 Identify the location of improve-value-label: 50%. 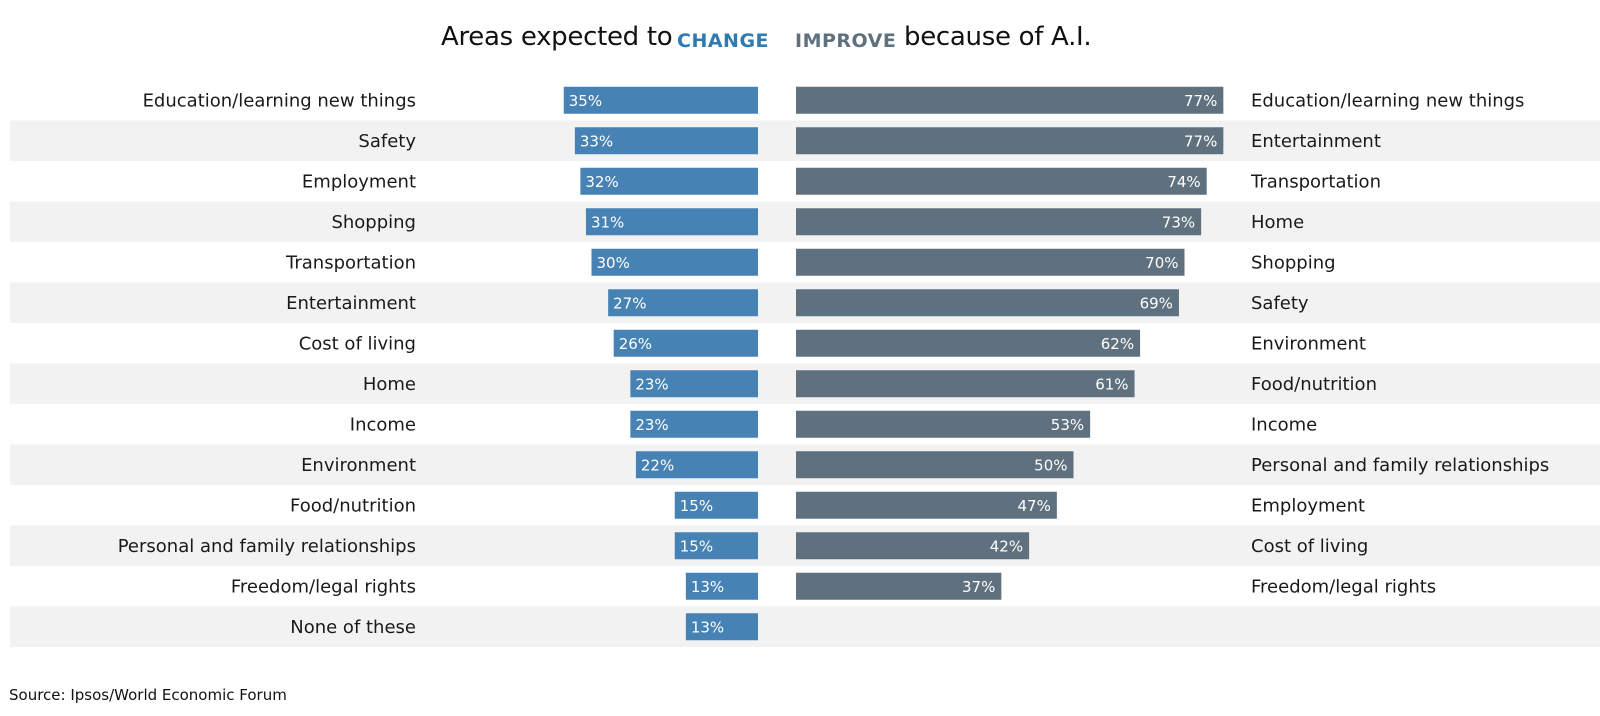
(1050, 465).